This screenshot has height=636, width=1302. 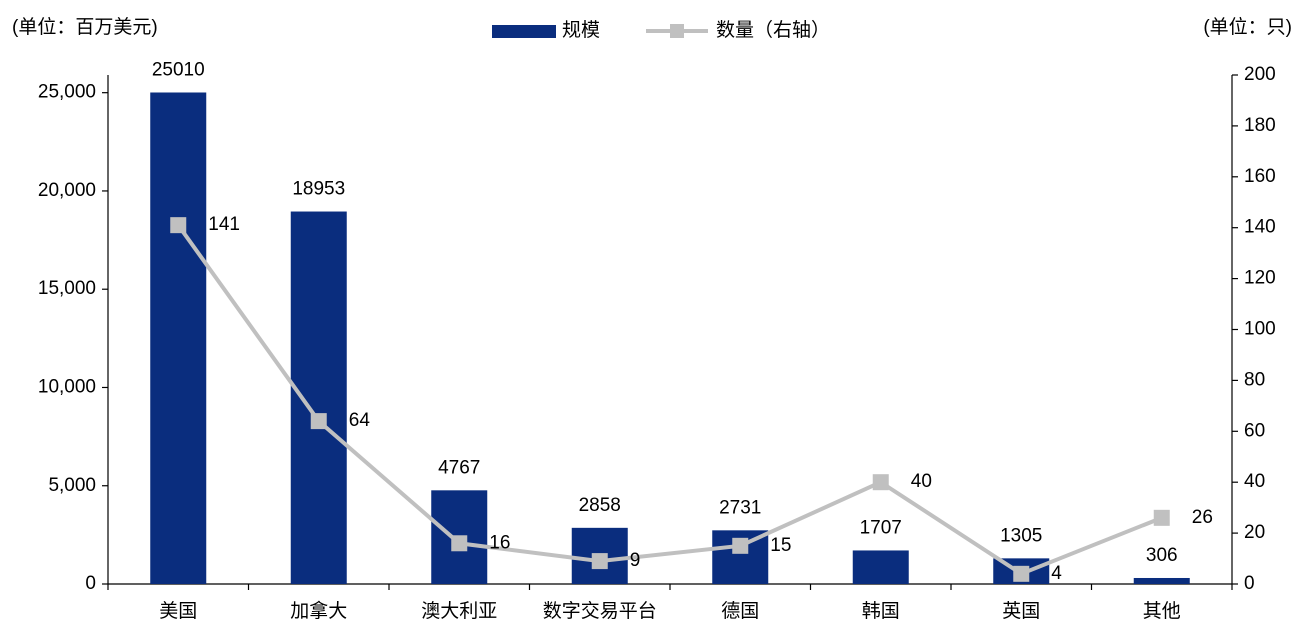 I want to click on legend-label: 数量（右轴）, so click(x=773, y=30).